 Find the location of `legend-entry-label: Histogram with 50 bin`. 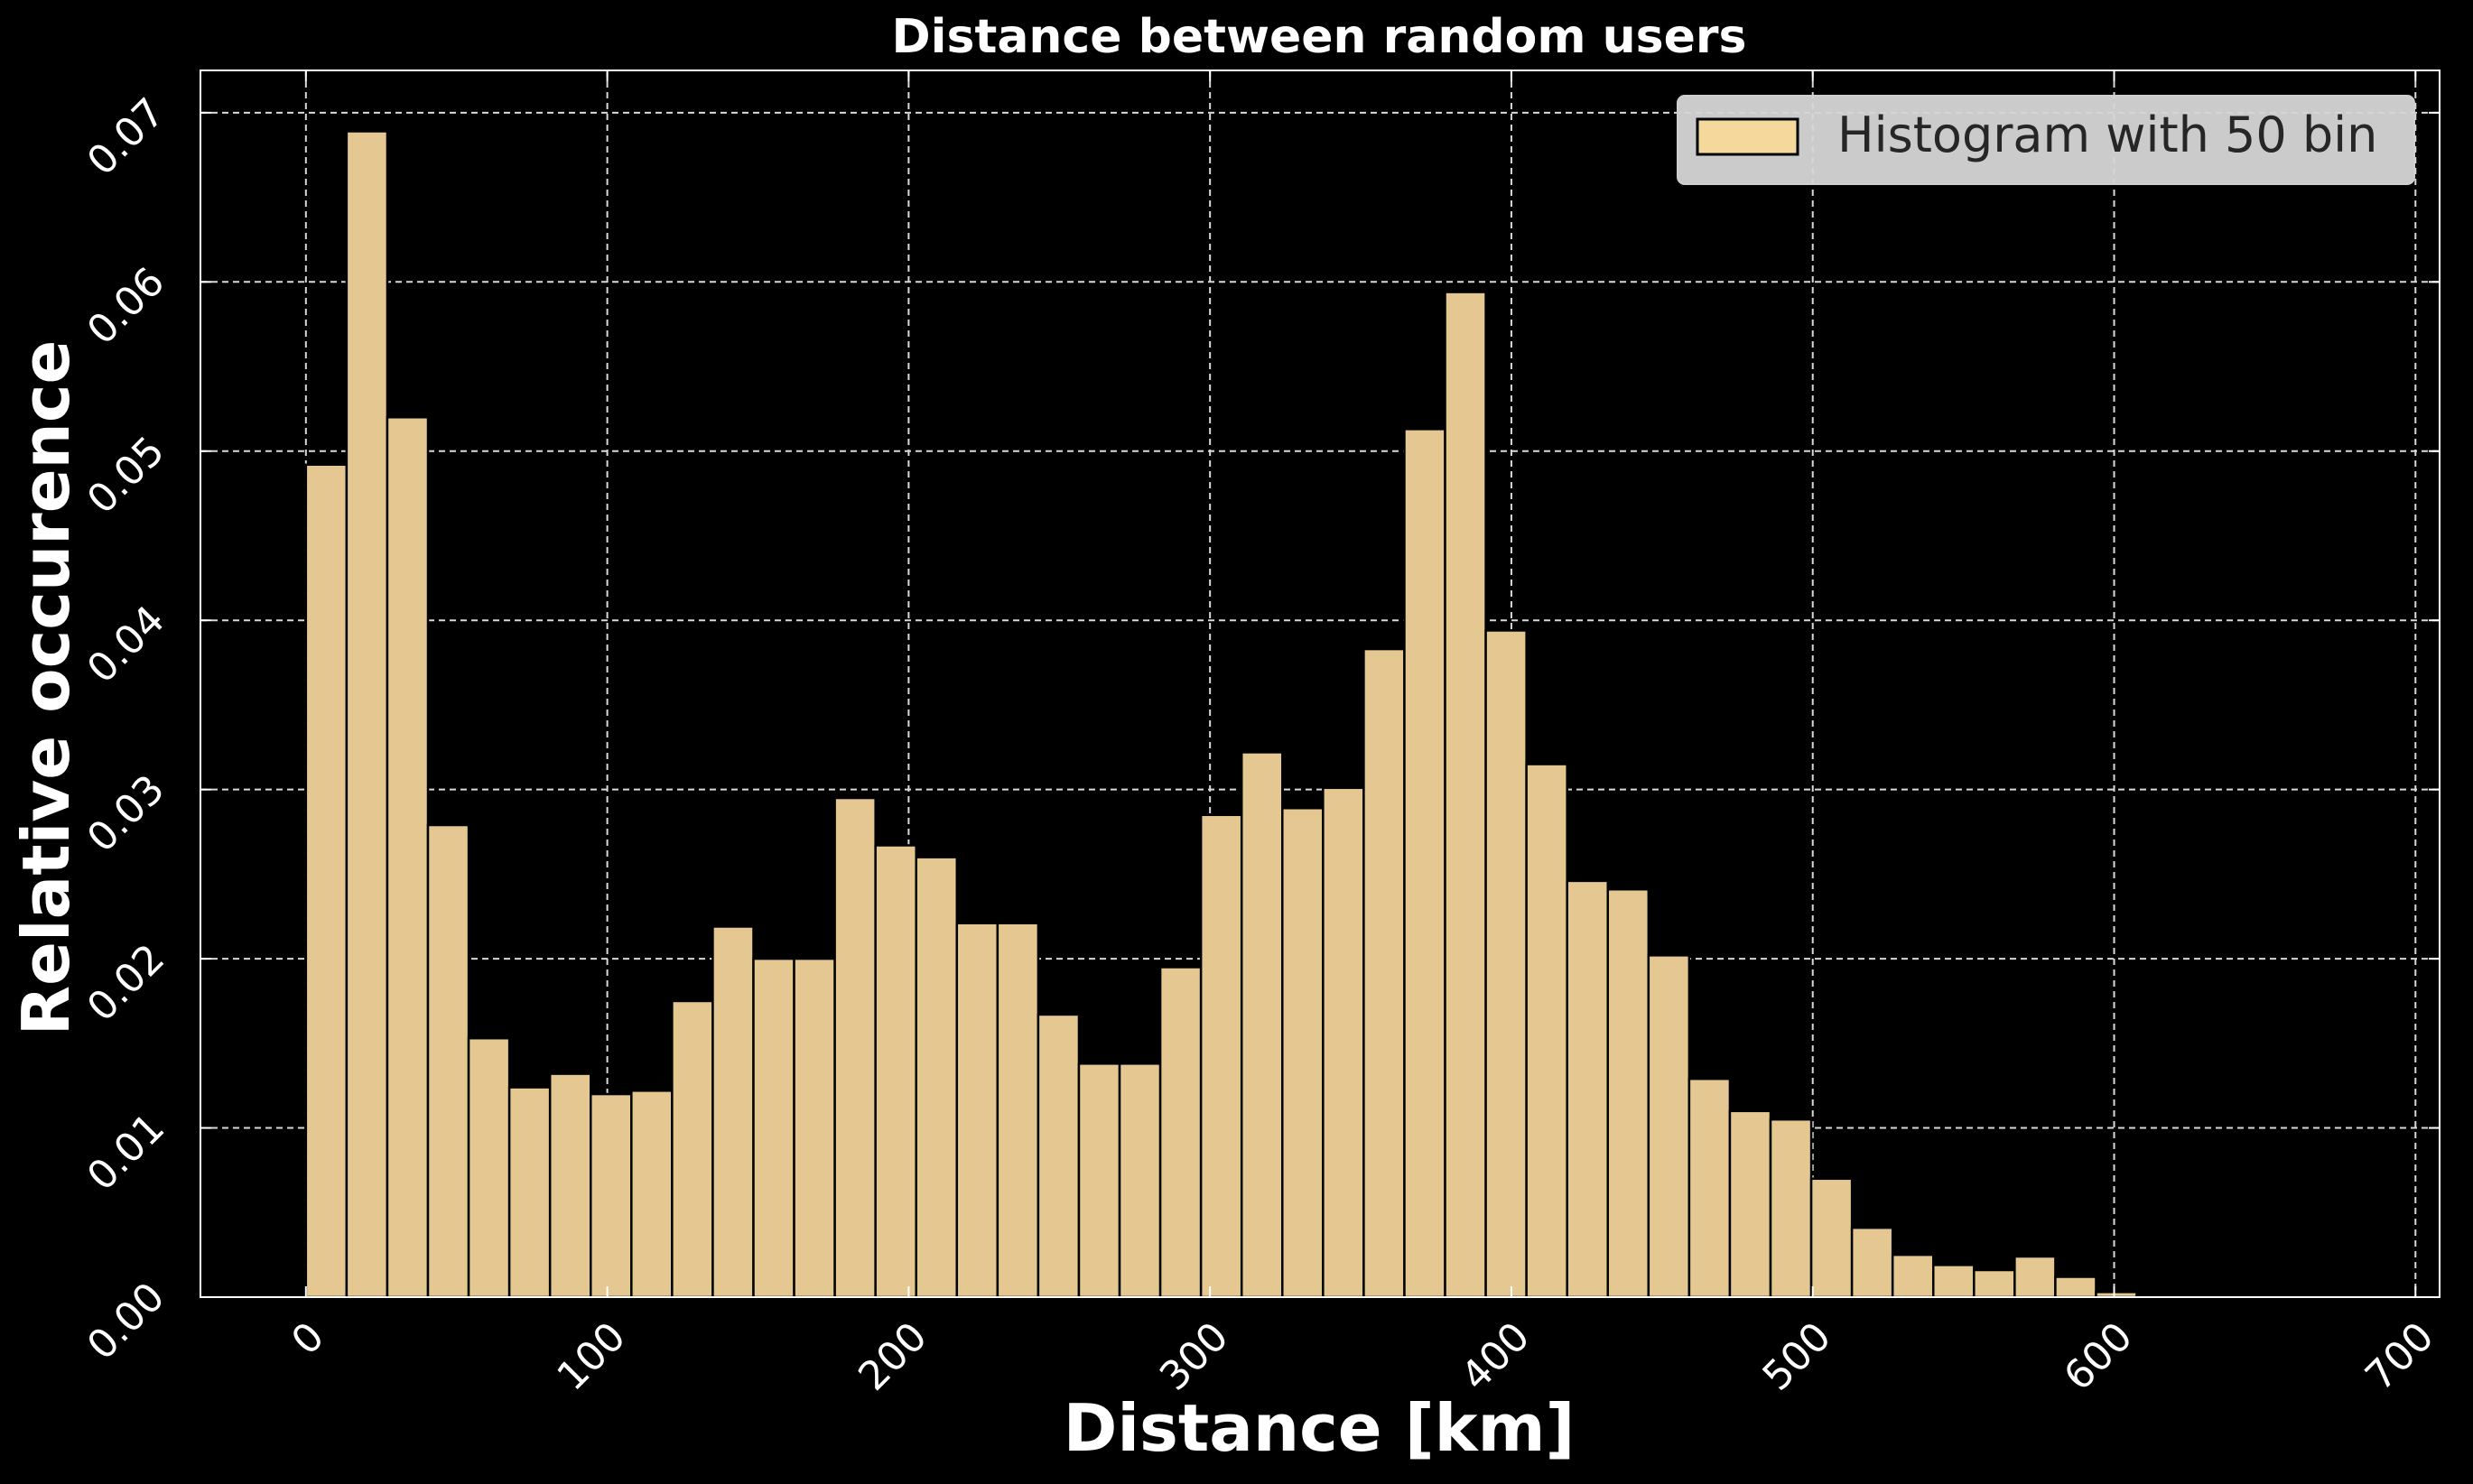

legend-entry-label: Histogram with 50 bin is located at coordinates (2107, 135).